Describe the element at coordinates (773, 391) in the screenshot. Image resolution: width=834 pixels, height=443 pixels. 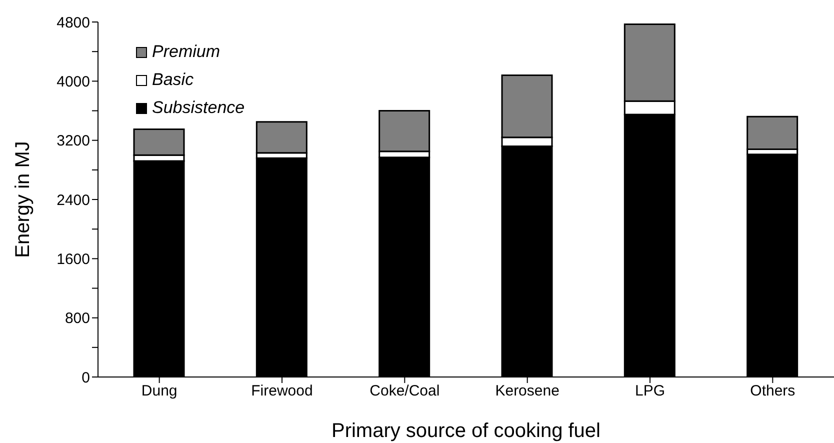
I see `x-tick-label: Others` at that location.